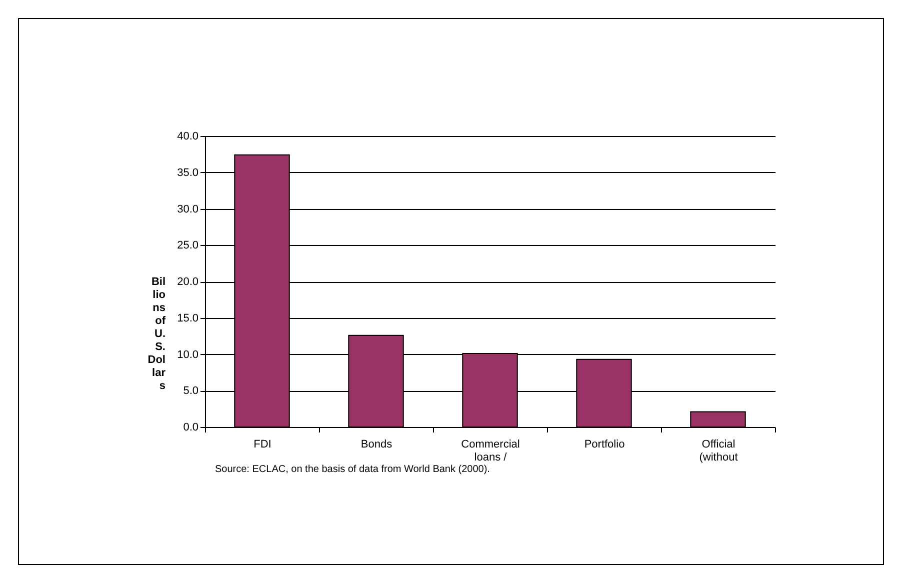 The image size is (900, 581). What do you see at coordinates (604, 444) in the screenshot?
I see `x-tick-label: Portfolio` at bounding box center [604, 444].